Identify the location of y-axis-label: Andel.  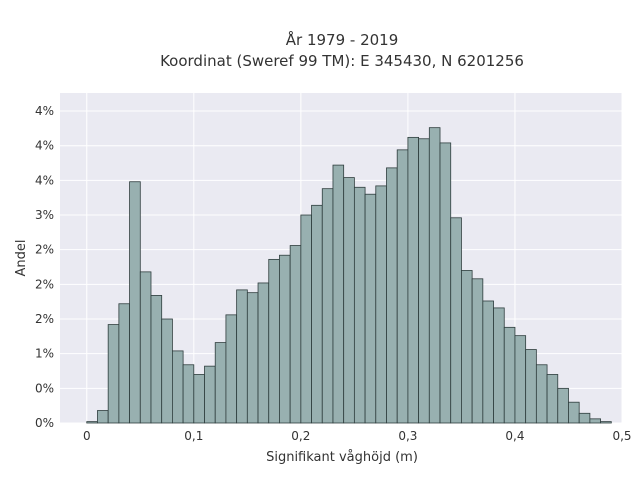
(21, 258).